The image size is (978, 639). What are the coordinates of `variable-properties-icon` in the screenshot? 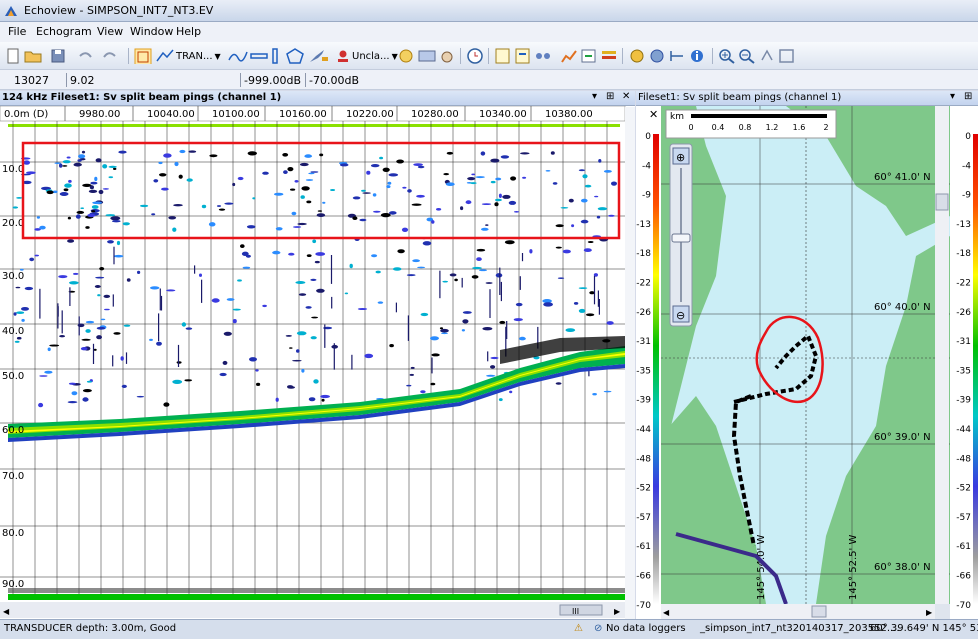 It's located at (523, 56).